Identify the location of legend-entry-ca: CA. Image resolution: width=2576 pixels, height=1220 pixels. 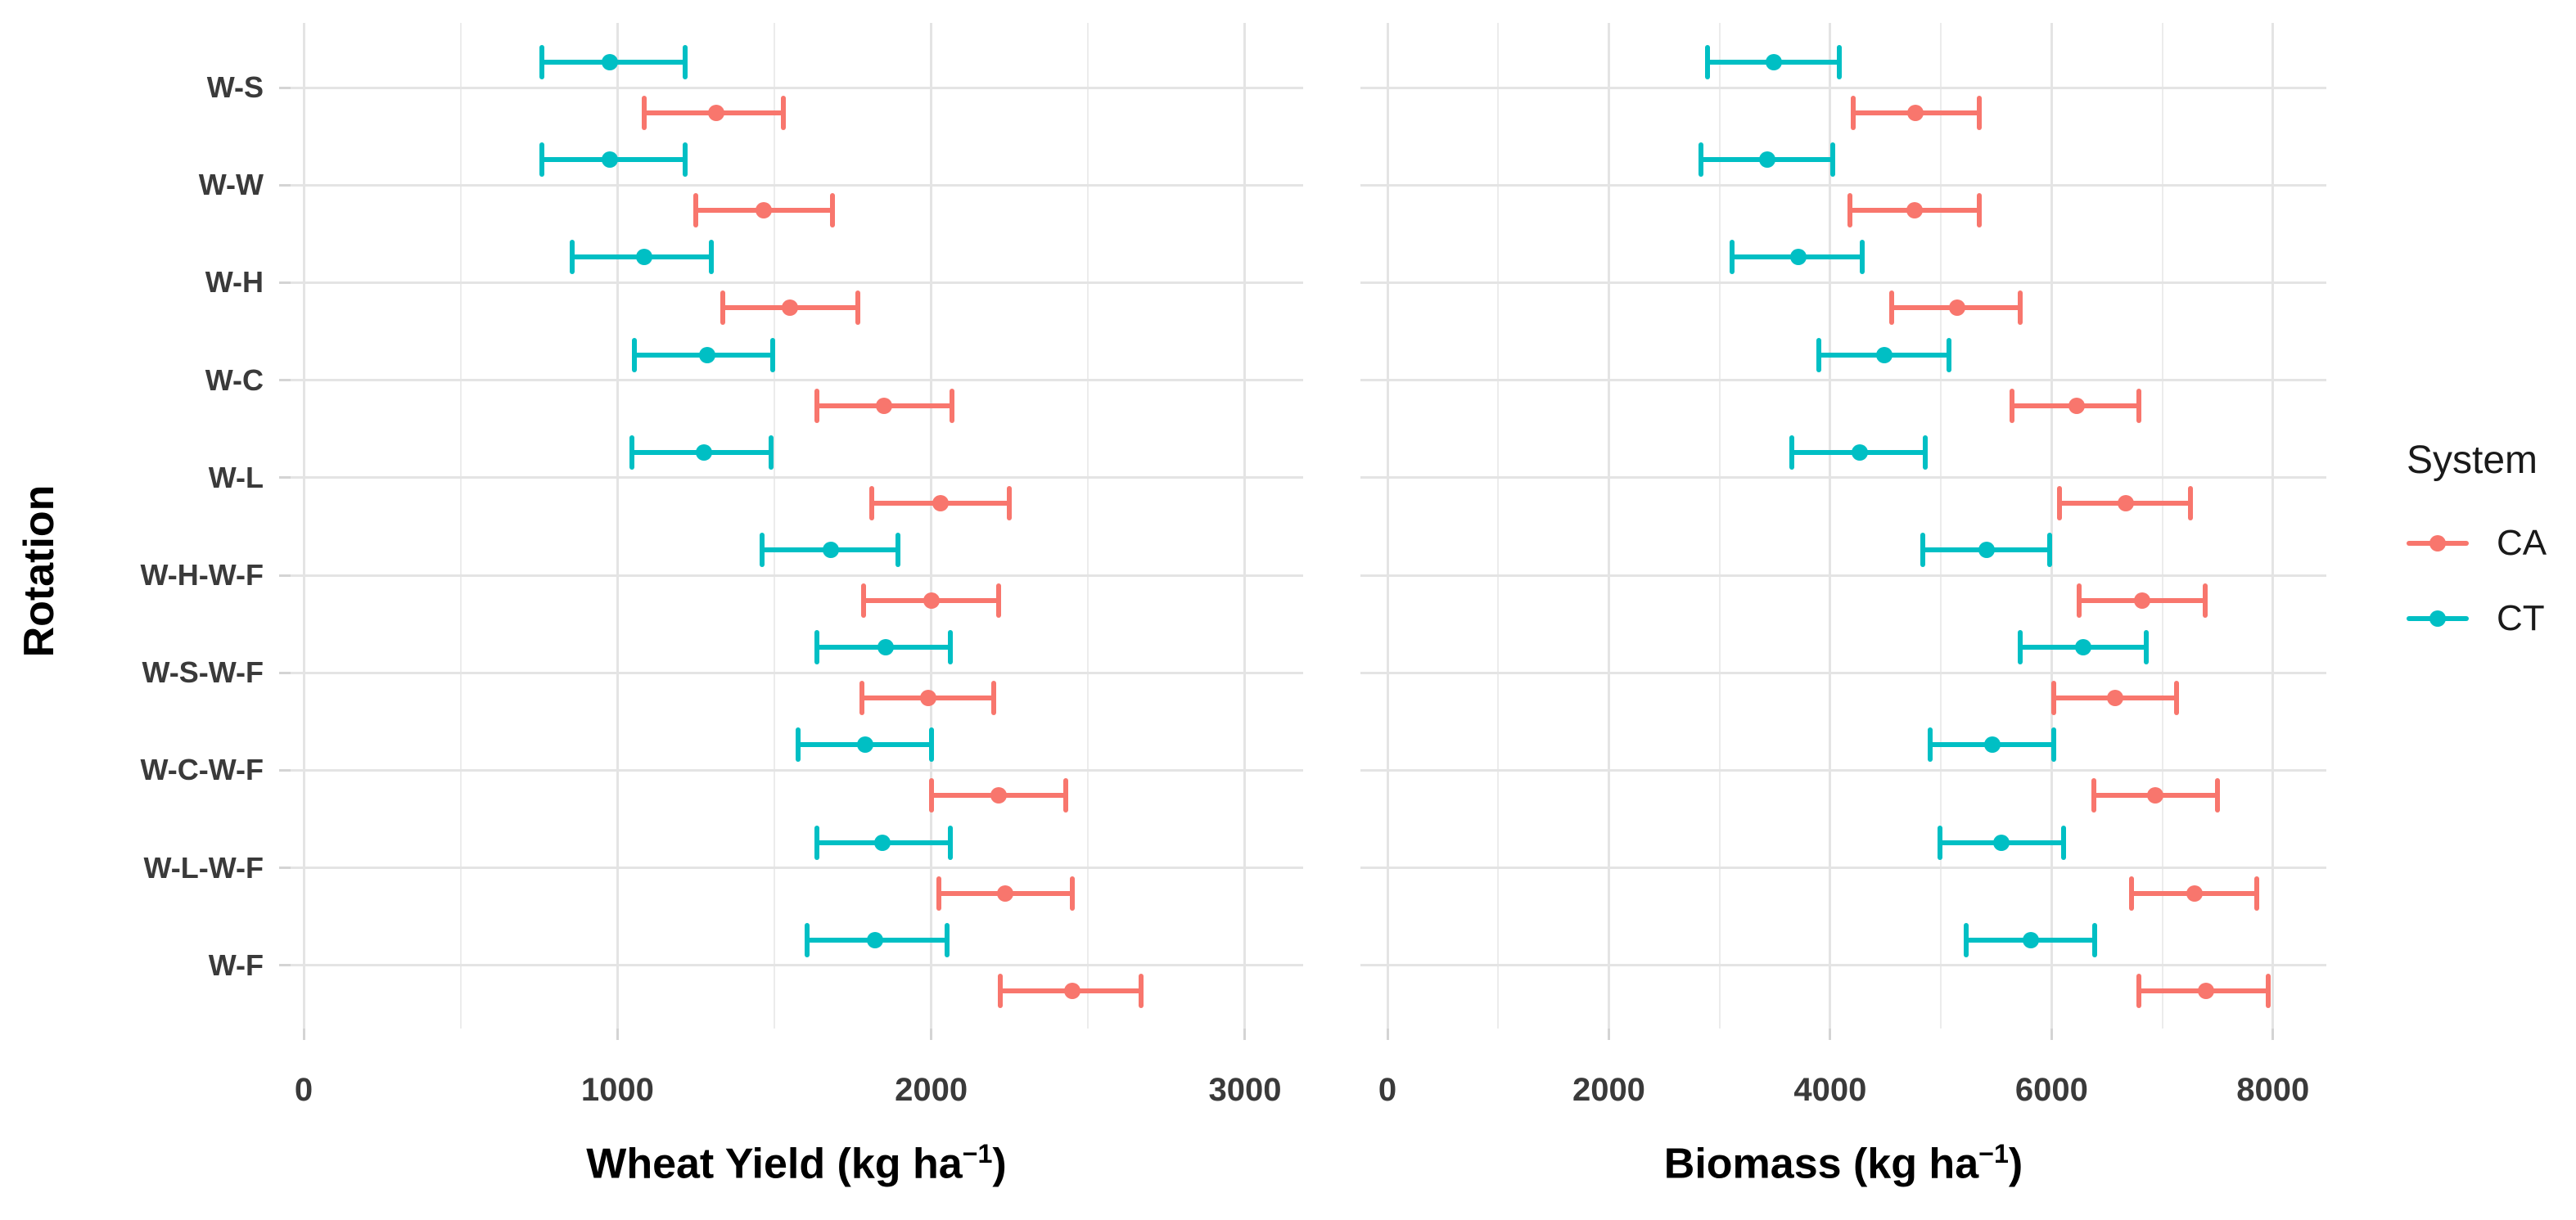
(2477, 543).